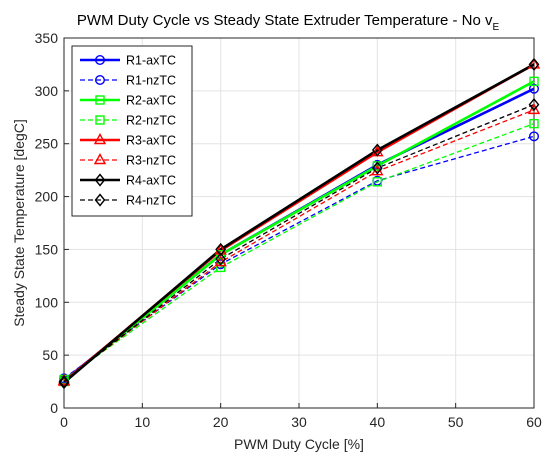 The image size is (550, 466). What do you see at coordinates (534, 422) in the screenshot?
I see `x-tick-label: 60` at bounding box center [534, 422].